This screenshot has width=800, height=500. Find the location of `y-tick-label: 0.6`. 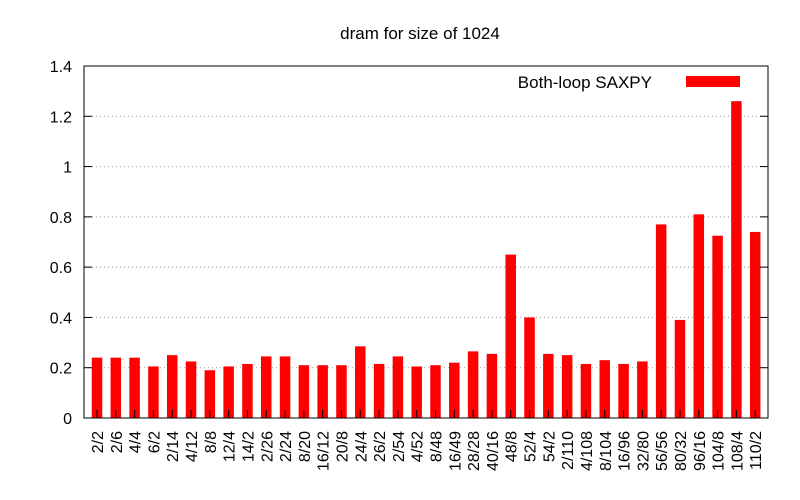

y-tick-label: 0.6 is located at coordinates (61, 268).